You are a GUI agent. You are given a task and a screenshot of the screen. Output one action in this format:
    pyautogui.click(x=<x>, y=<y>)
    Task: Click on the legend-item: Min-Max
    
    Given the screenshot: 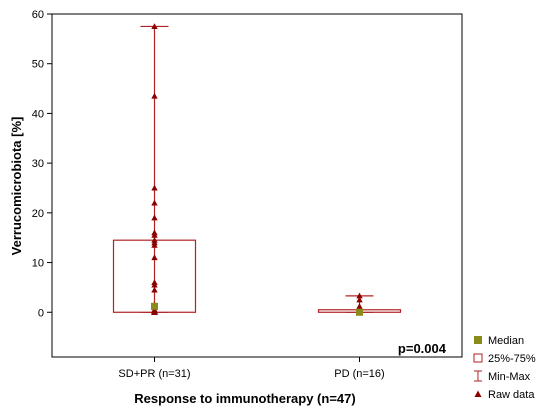 What is the action you would take?
    pyautogui.click(x=502, y=376)
    